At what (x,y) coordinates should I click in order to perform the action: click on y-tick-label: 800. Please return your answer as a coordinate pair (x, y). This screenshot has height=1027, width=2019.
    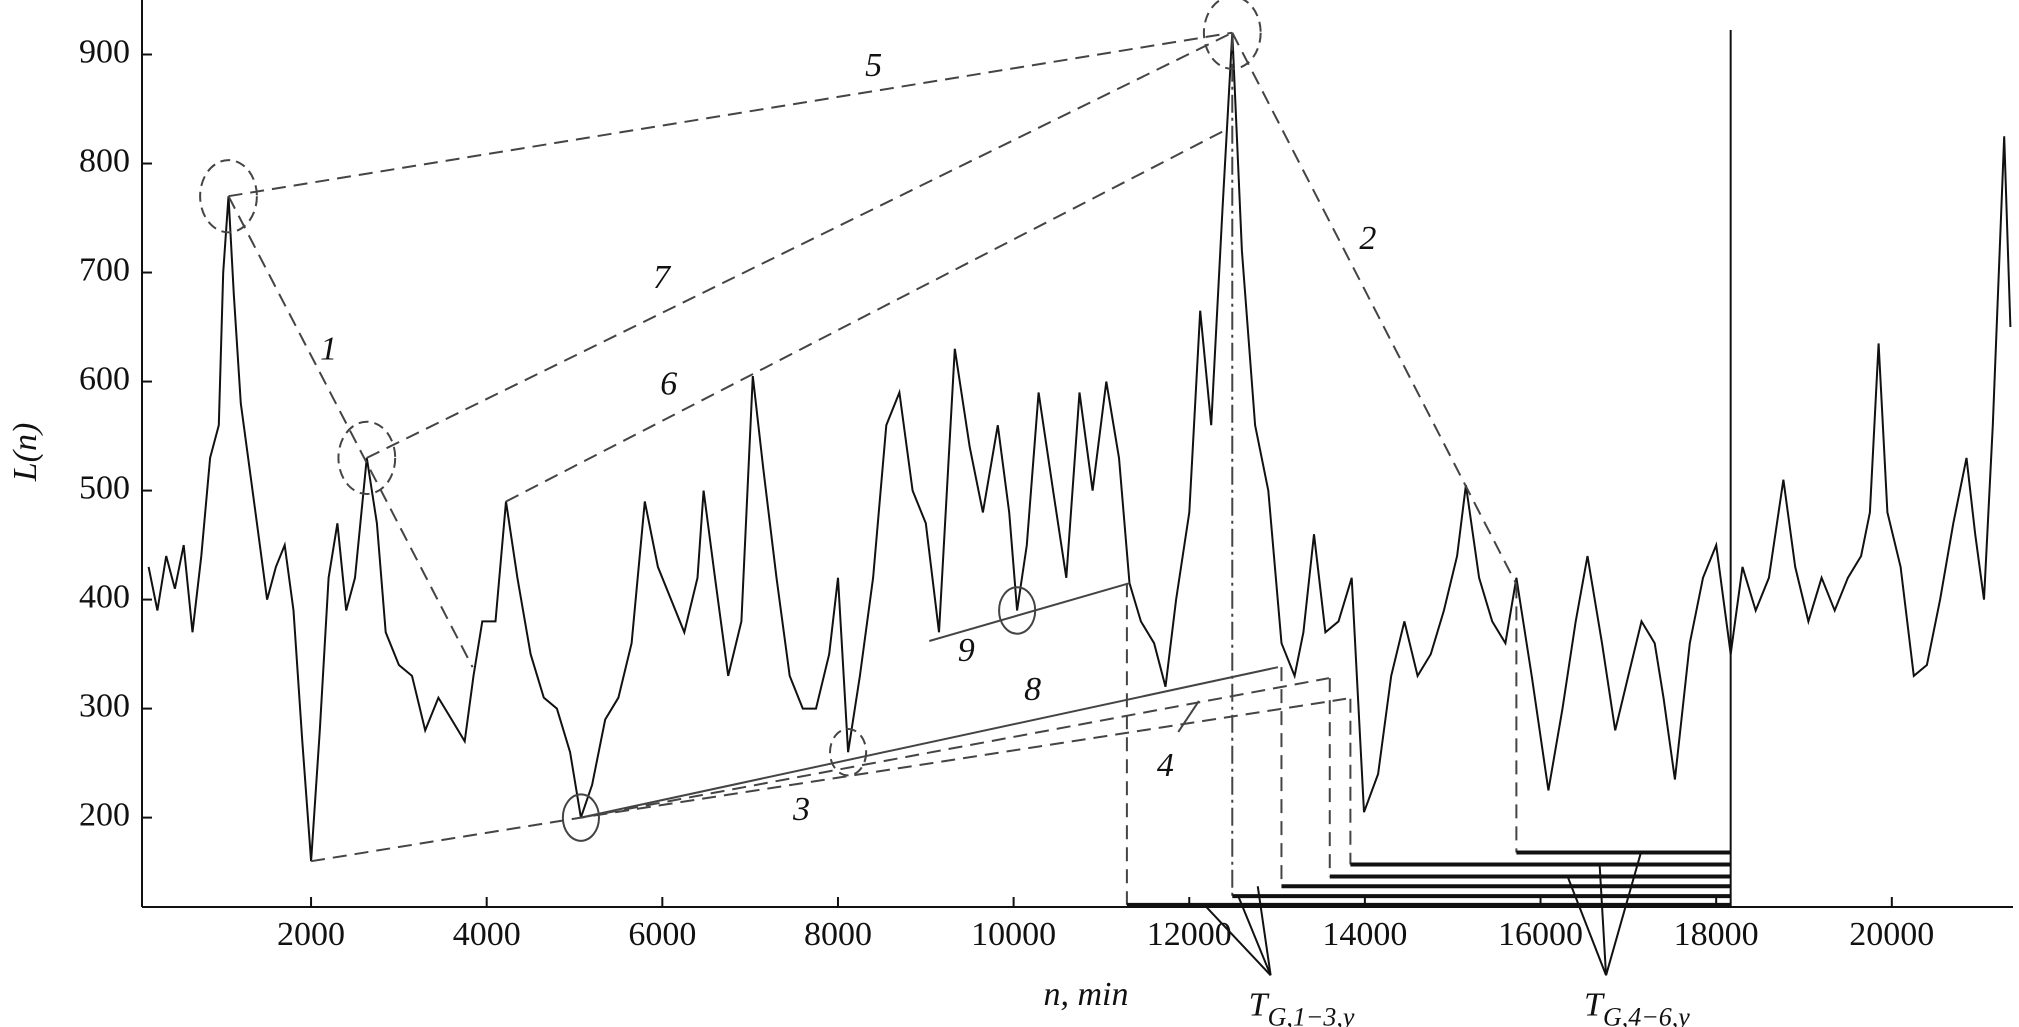
    Looking at the image, I should click on (104, 160).